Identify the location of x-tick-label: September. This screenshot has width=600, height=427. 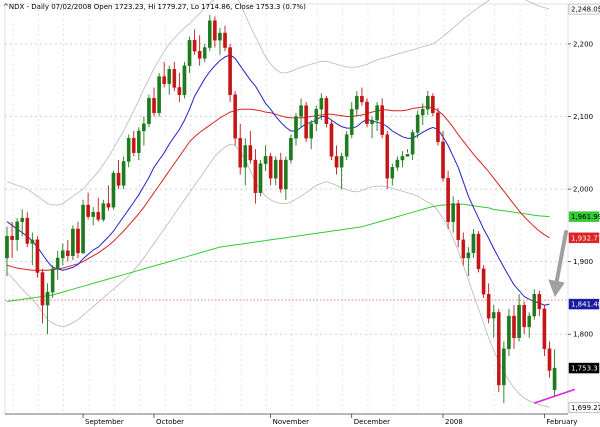
(104, 422).